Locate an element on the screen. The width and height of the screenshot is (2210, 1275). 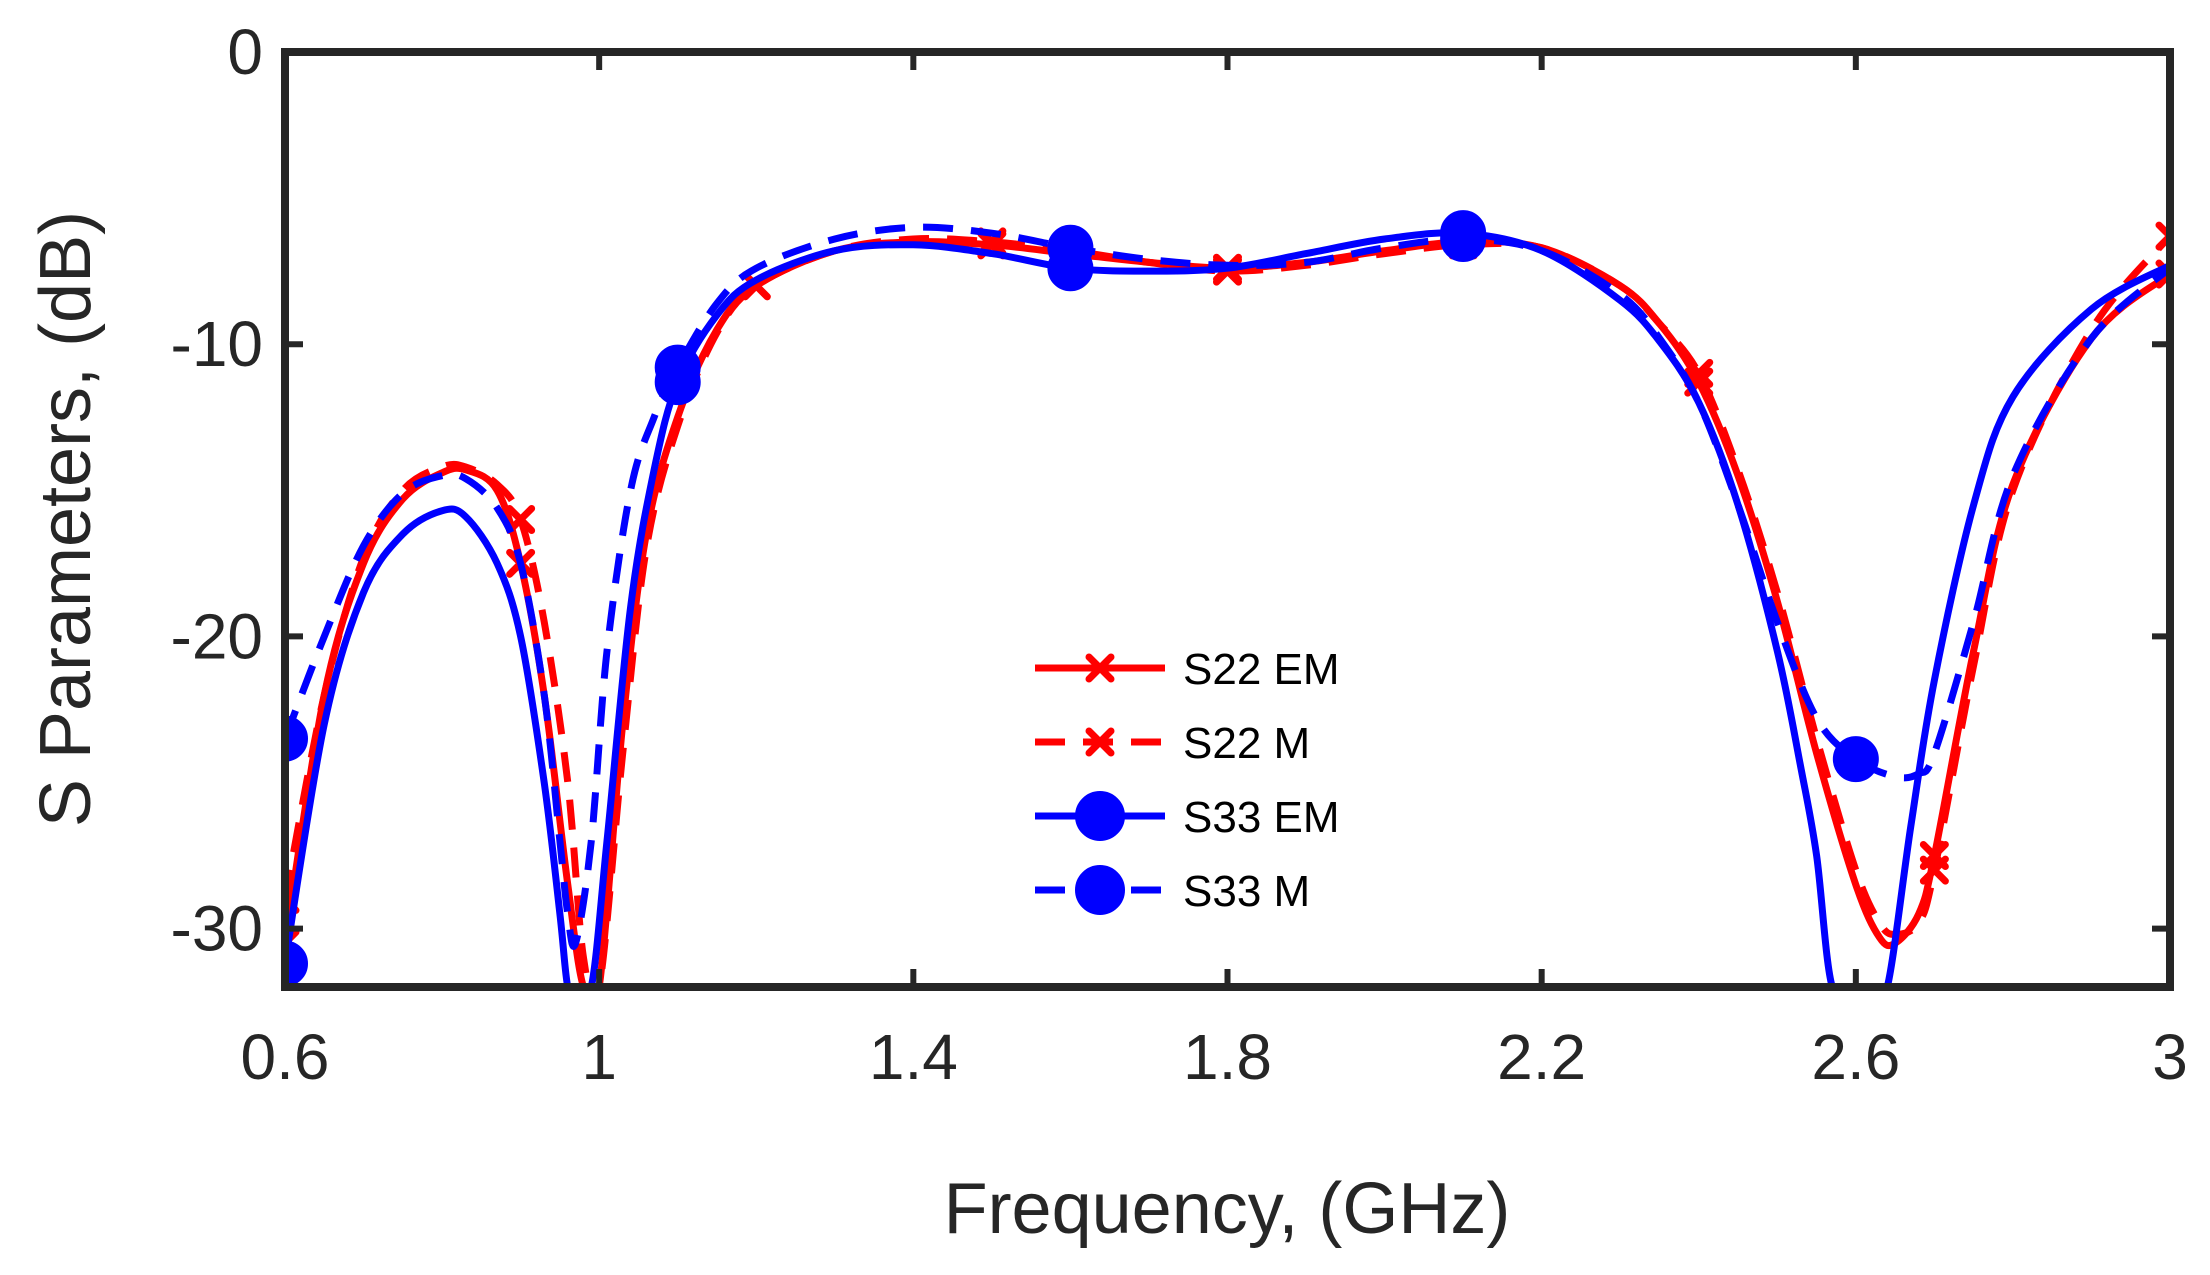
x-tick-label: 1.4 is located at coordinates (913, 1057).